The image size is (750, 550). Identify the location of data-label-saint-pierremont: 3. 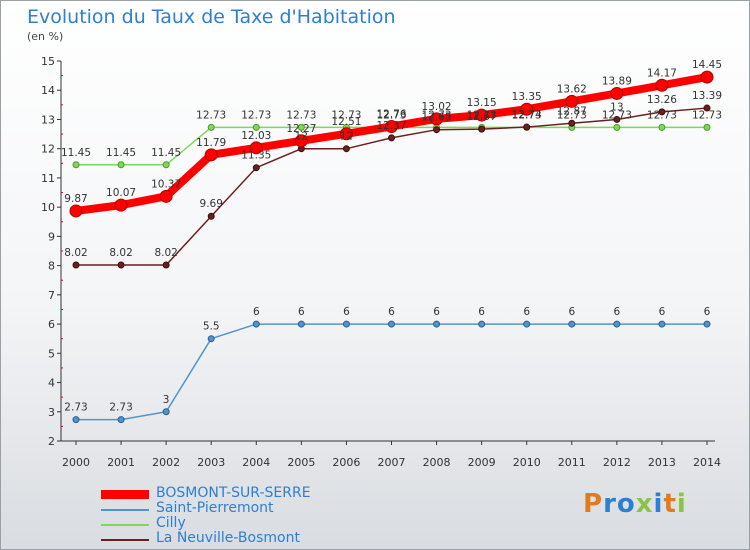
(166, 400).